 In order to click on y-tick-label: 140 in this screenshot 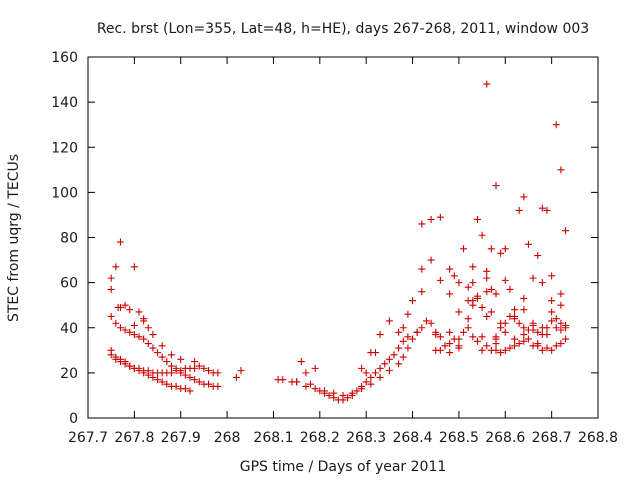, I will do `click(64, 103)`.